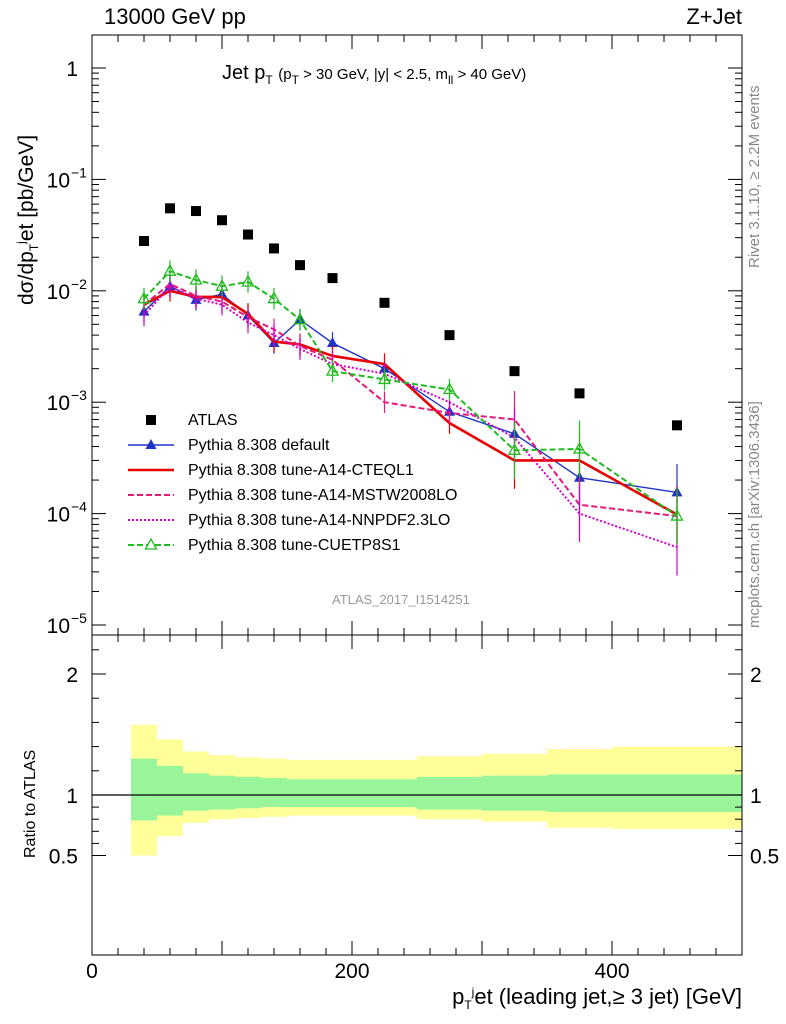 This screenshot has height=1024, width=786. I want to click on legend-label-5: Pythia 8.308 tune-CUETP8S1, so click(294, 545).